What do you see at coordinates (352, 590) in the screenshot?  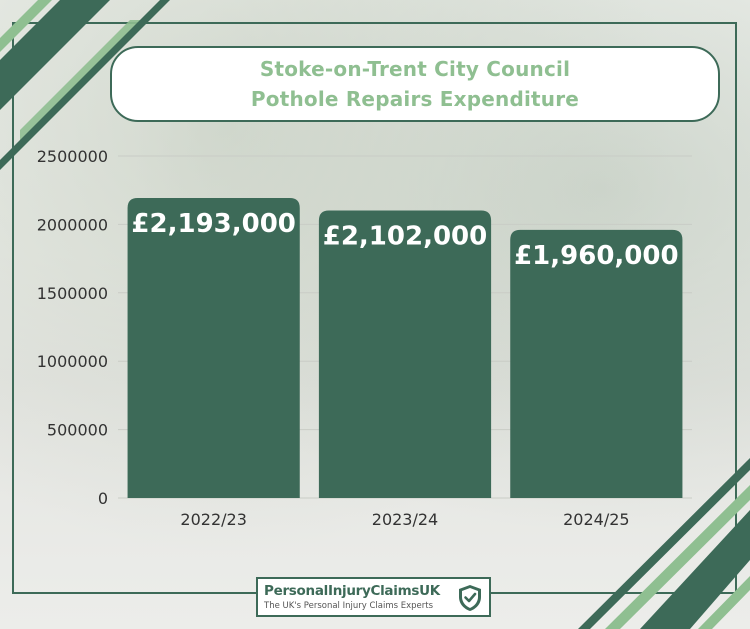 I see `logo-name: PersonalInjuryClaimsUK` at bounding box center [352, 590].